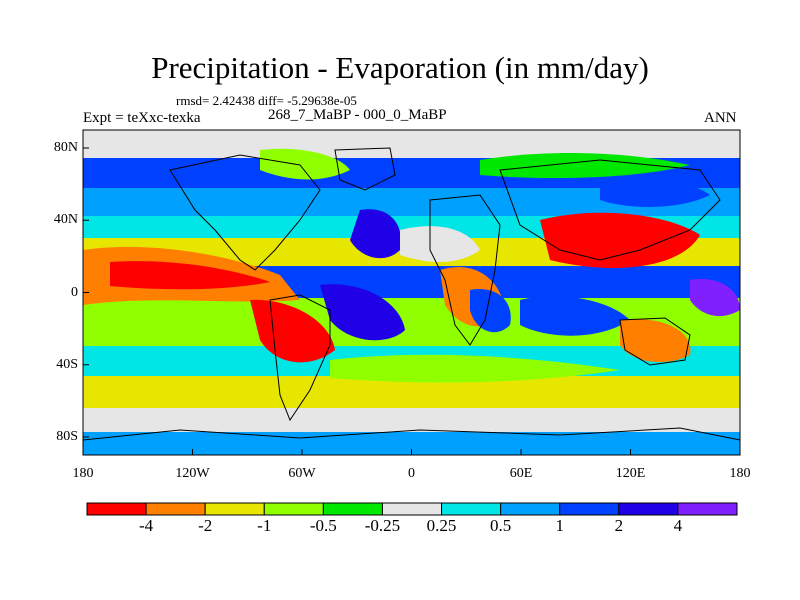 The image size is (800, 600). What do you see at coordinates (264, 525) in the screenshot?
I see `colorbar-level-label: -1` at bounding box center [264, 525].